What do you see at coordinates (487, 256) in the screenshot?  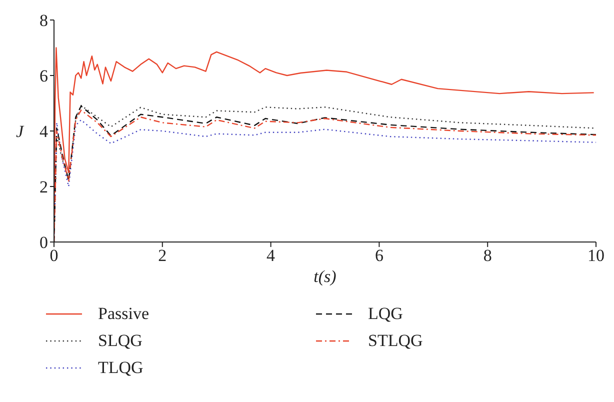 I see `x-tick-label: 8` at bounding box center [487, 256].